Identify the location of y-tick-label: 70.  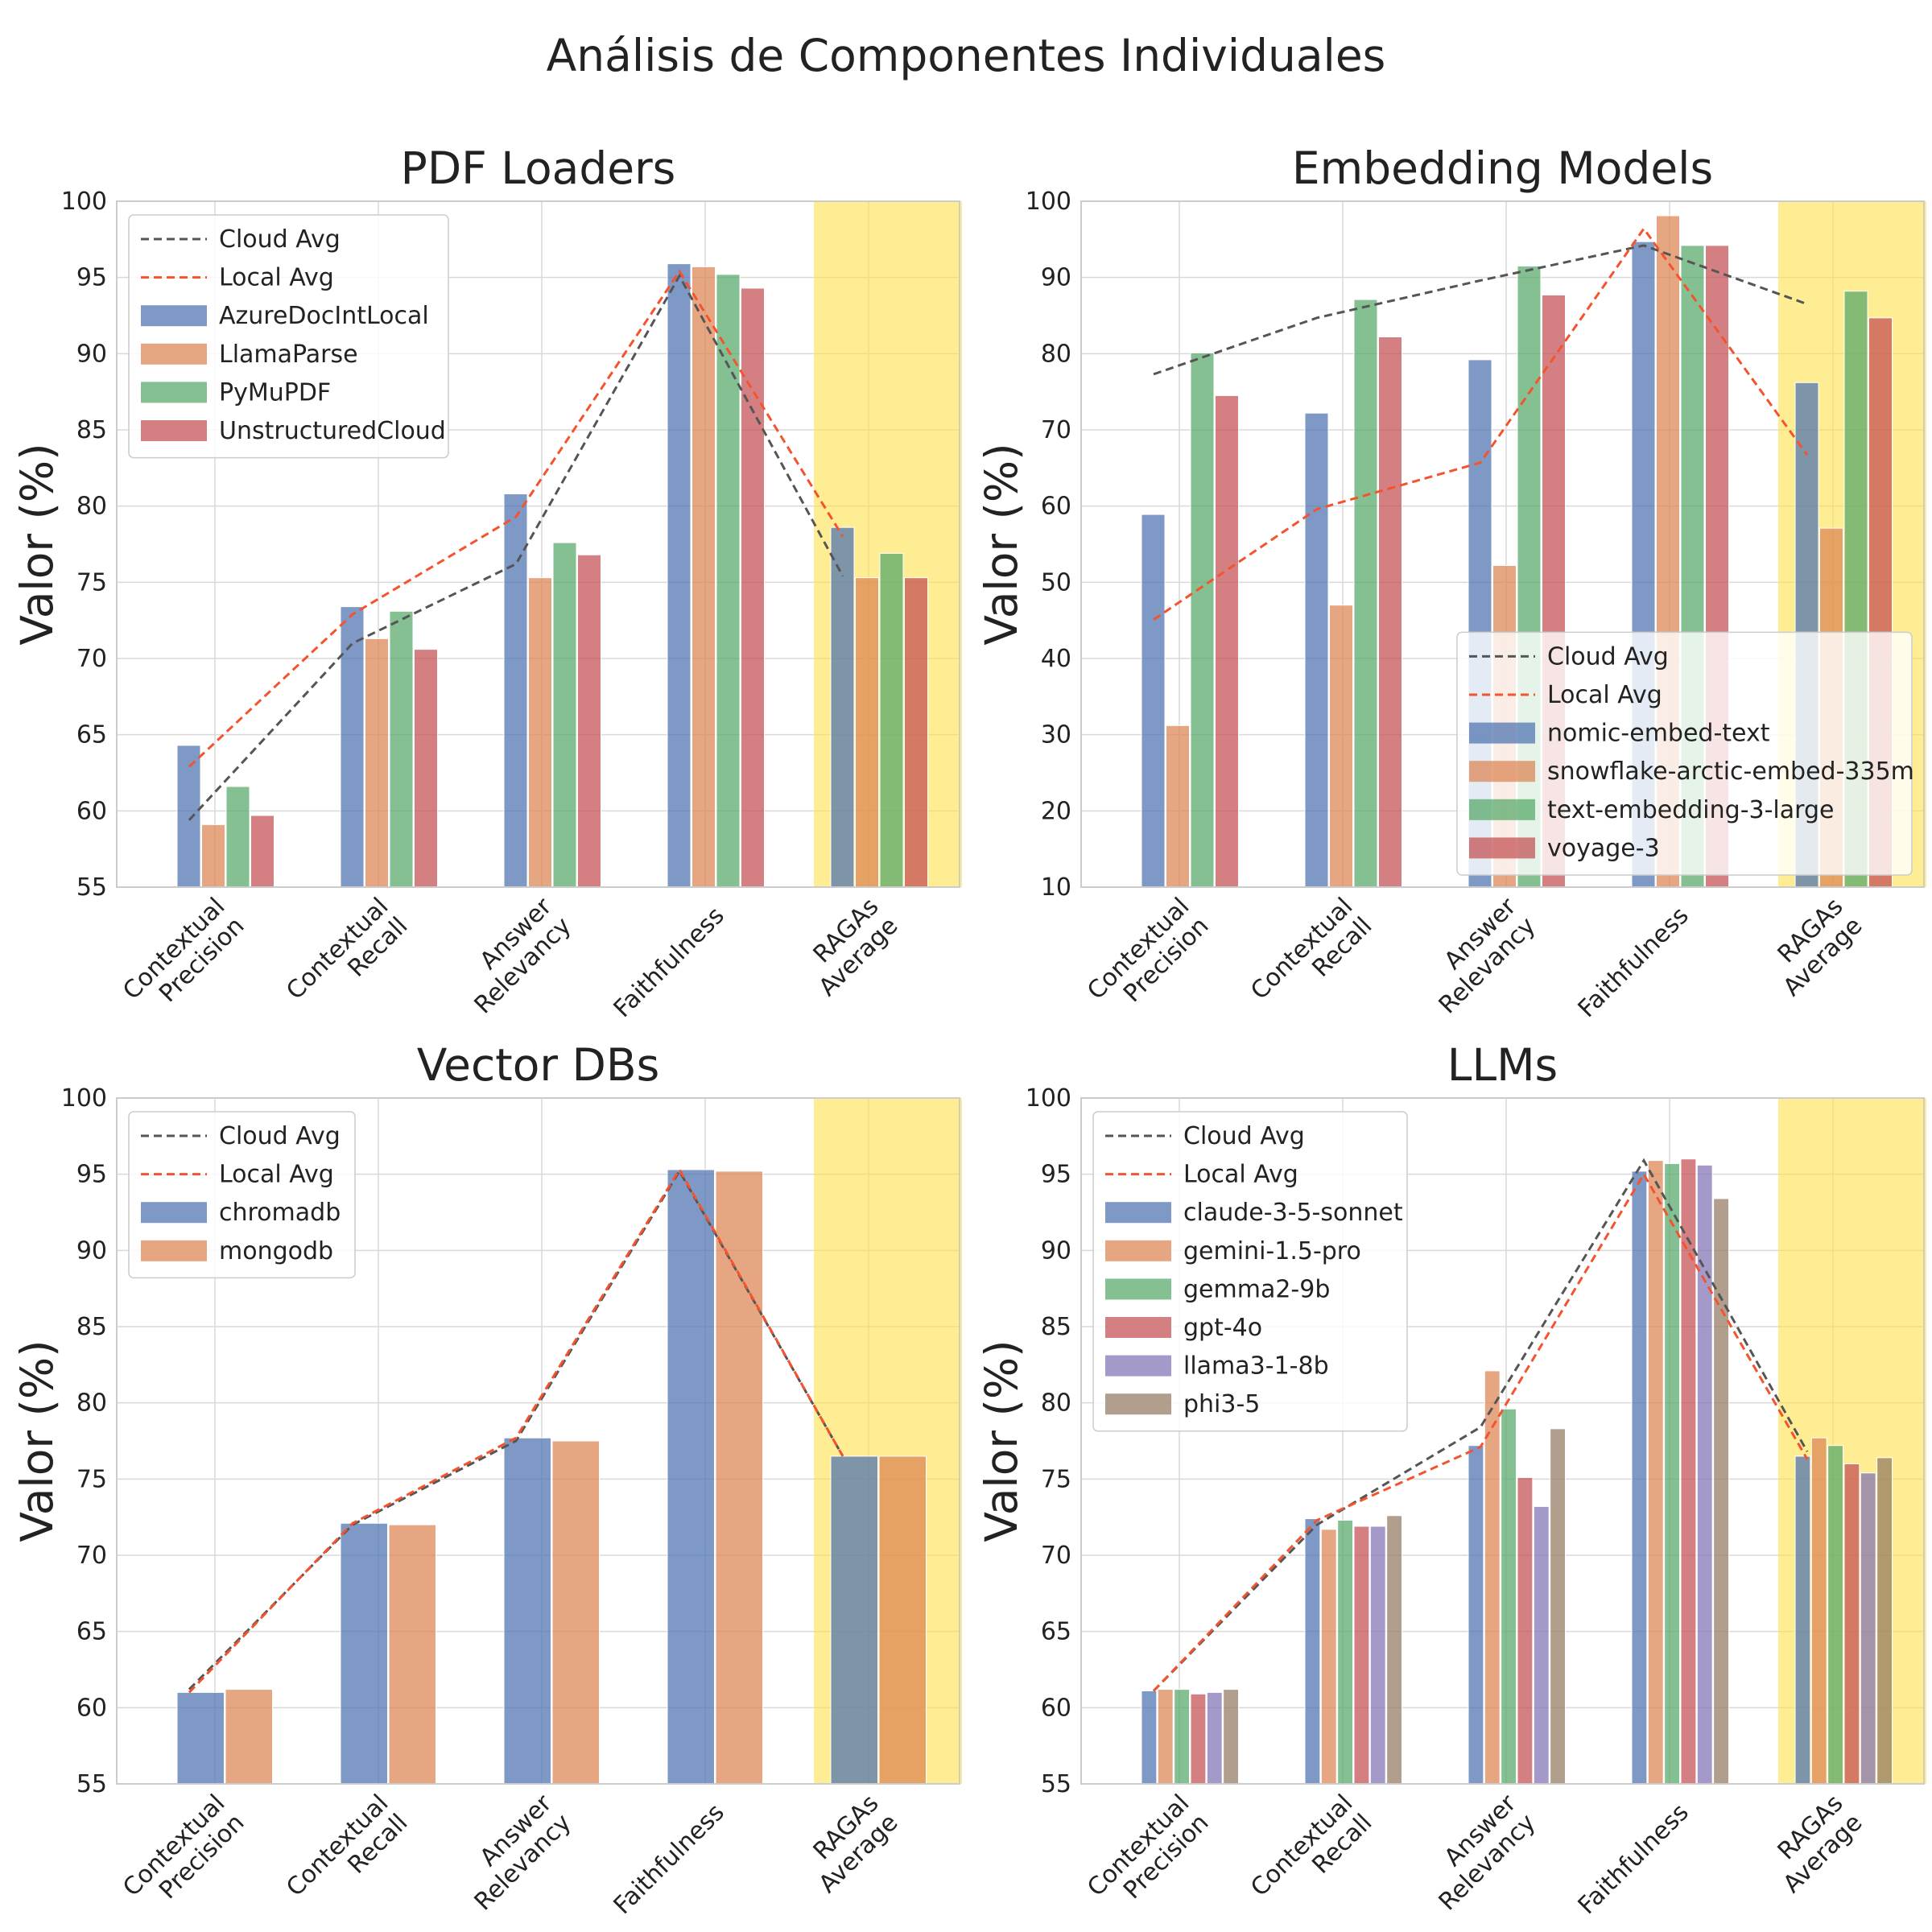
(91, 1556).